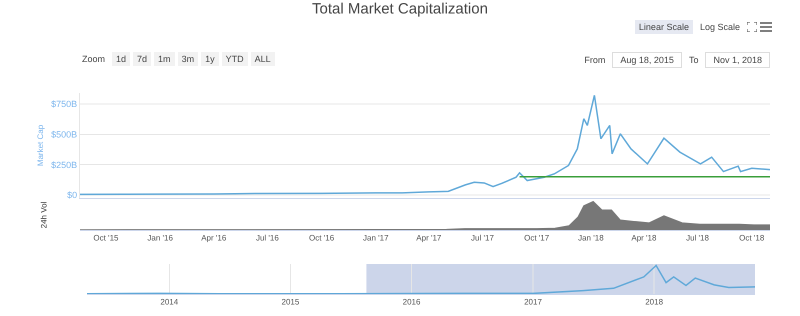 The width and height of the screenshot is (800, 316). What do you see at coordinates (719, 27) in the screenshot?
I see `text: Log Scale` at bounding box center [719, 27].